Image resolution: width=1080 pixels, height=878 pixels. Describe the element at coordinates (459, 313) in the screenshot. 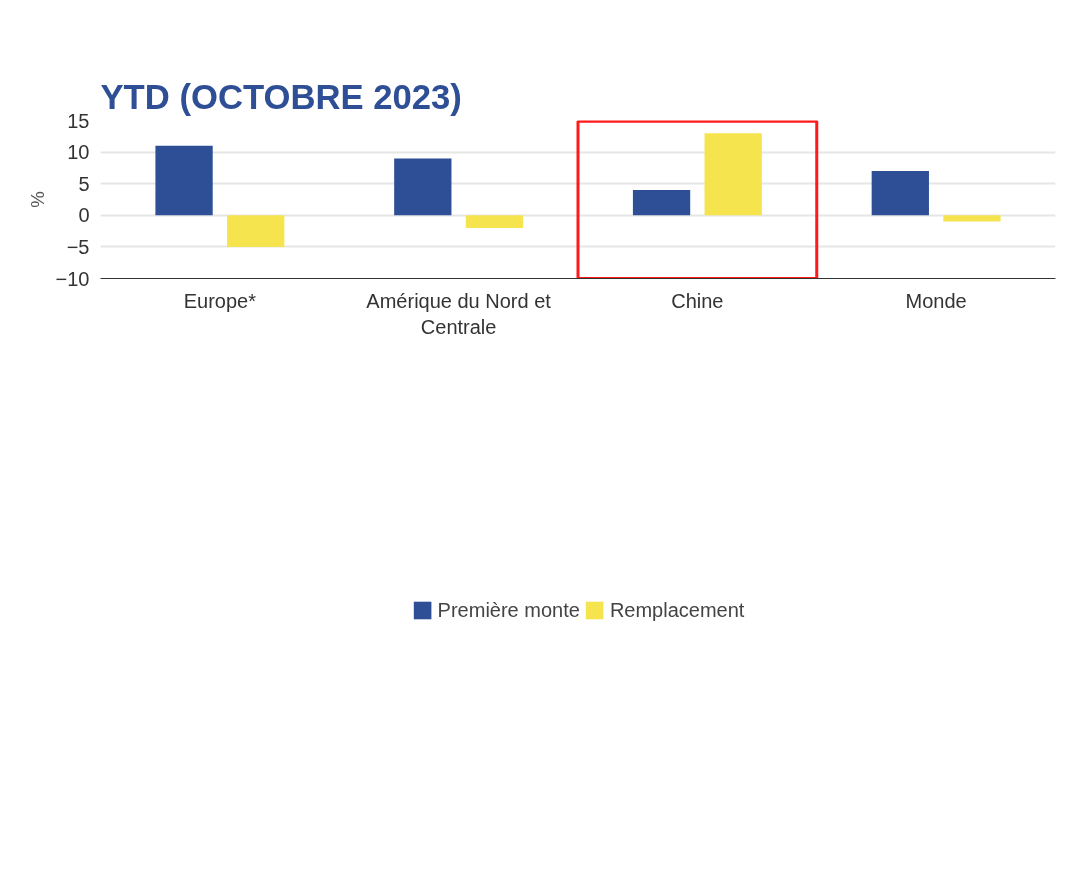

I see `x-tick-label: Amérique du Nord et Centrale` at that location.